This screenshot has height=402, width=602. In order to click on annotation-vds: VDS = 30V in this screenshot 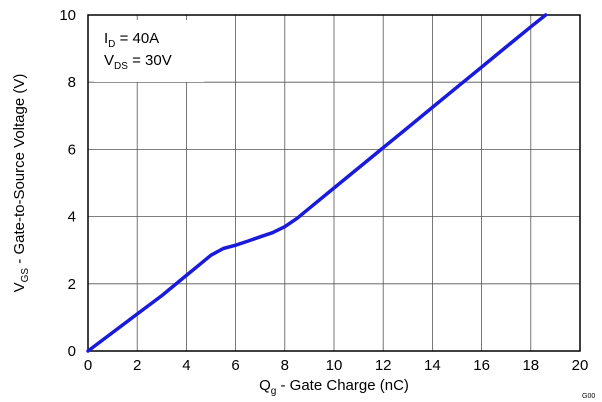, I will do `click(138, 62)`.